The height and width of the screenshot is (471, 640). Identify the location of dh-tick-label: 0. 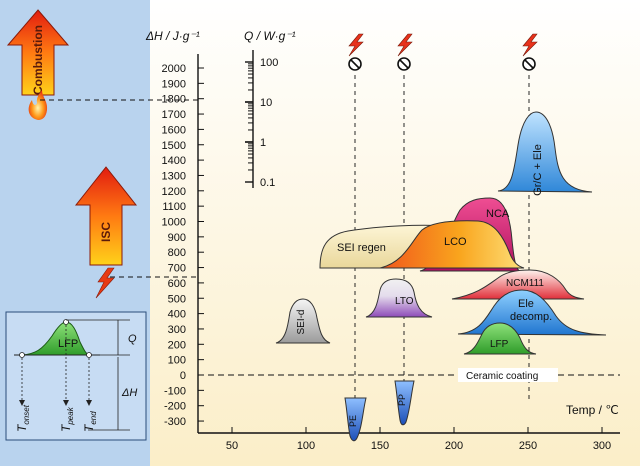
(183, 376).